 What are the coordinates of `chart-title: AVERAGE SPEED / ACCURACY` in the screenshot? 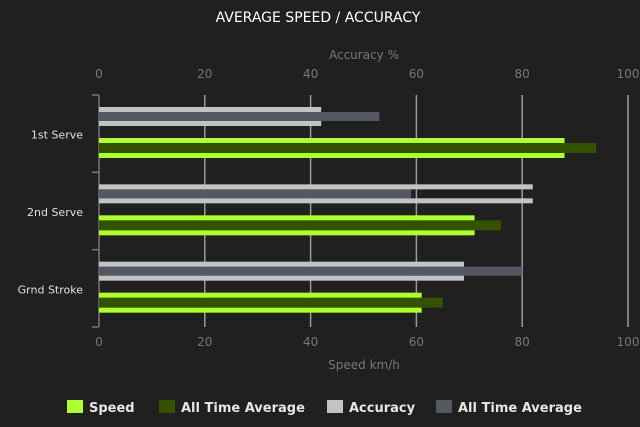 It's located at (318, 18).